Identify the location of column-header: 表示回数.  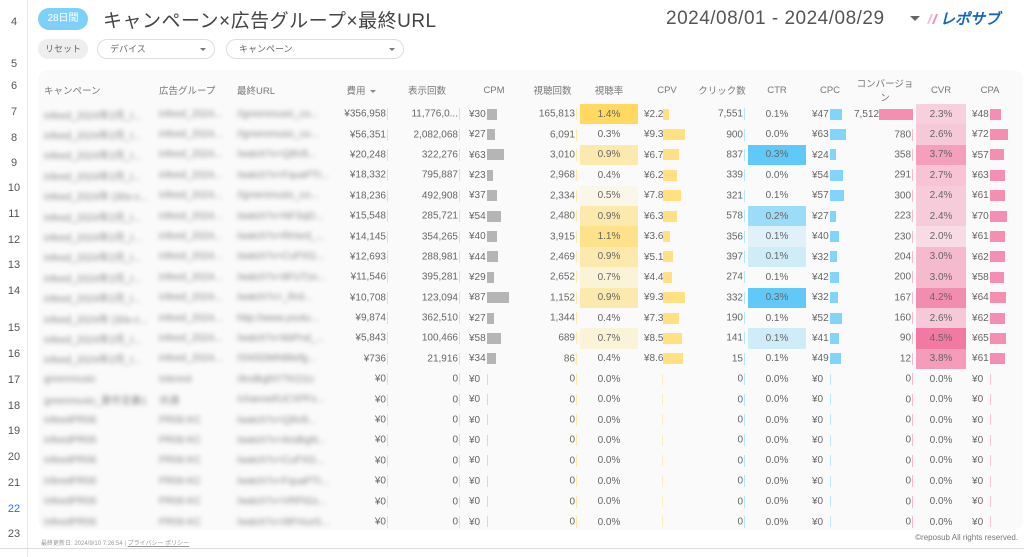
(427, 90).